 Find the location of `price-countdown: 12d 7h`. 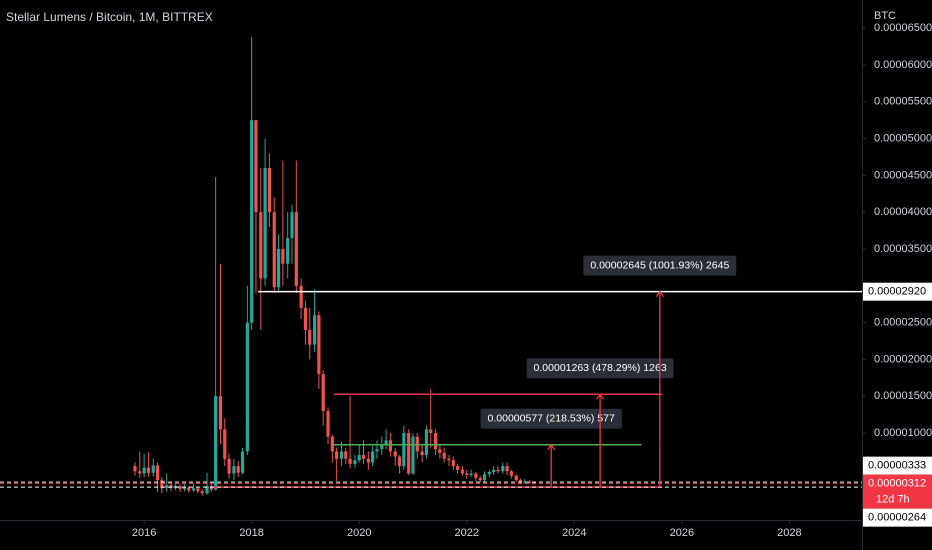

price-countdown: 12d 7h is located at coordinates (893, 500).